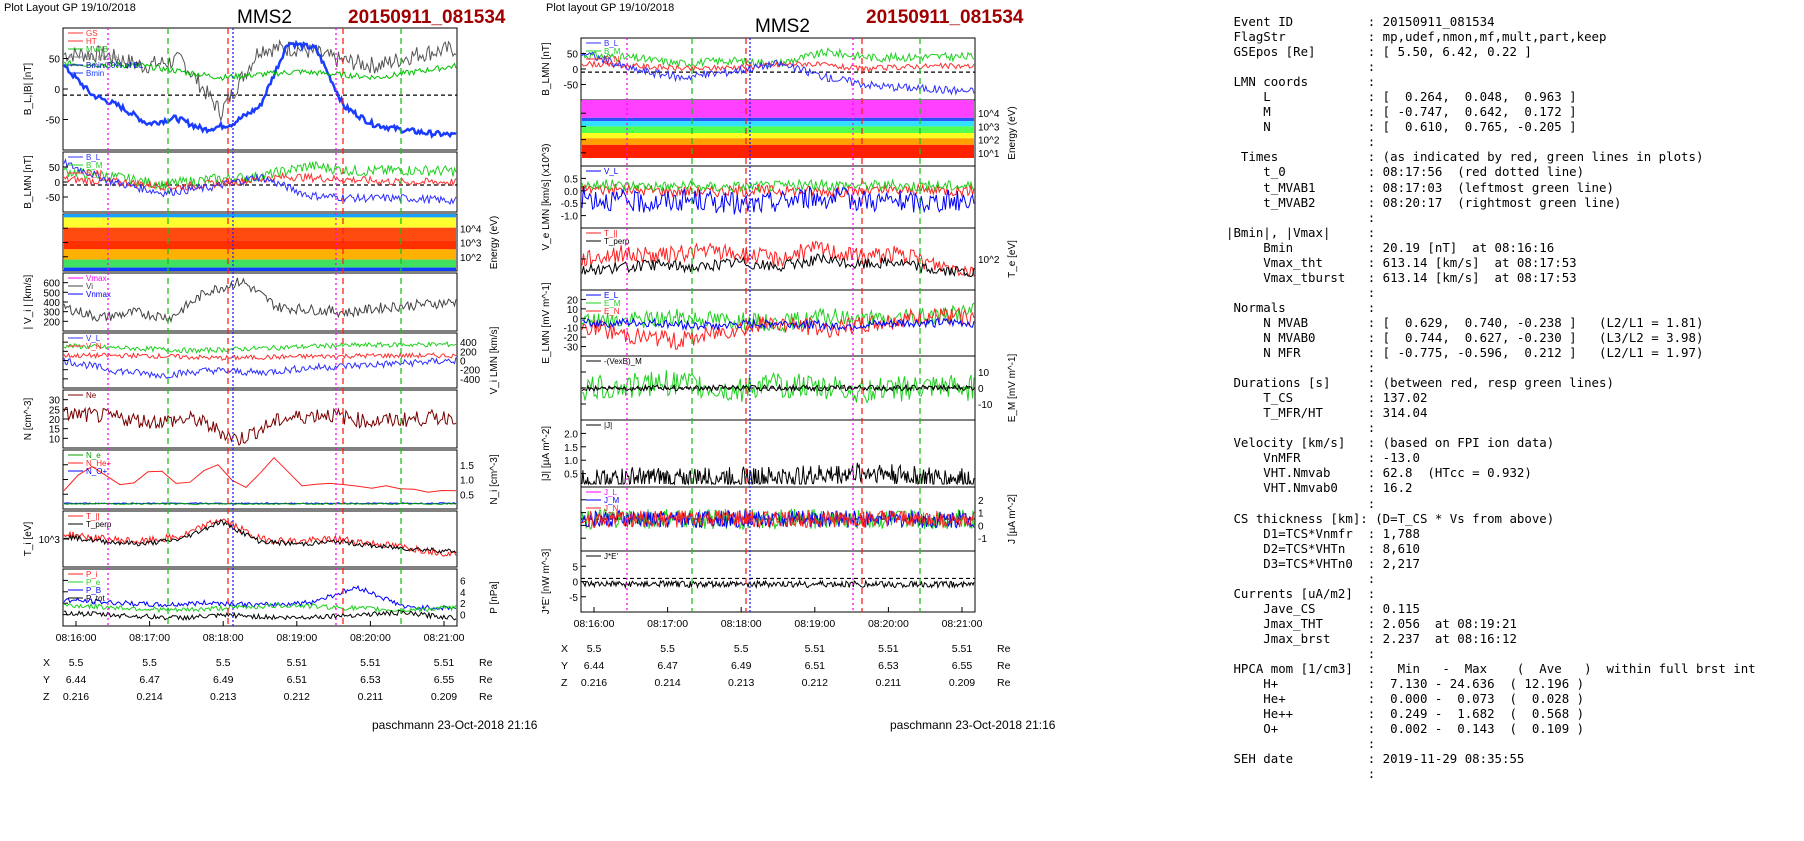 Image resolution: width=1804 pixels, height=841 pixels. What do you see at coordinates (444, 638) in the screenshot?
I see `x-tick-label: 08:21:00` at bounding box center [444, 638].